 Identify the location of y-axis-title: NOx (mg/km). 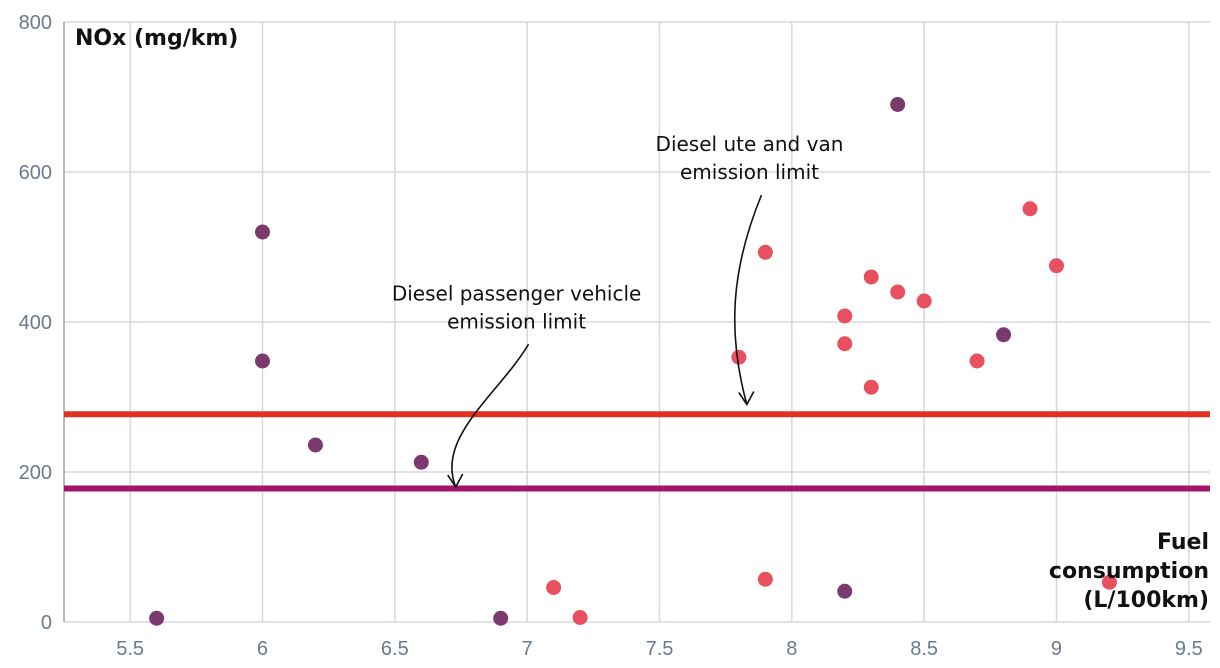
(156, 38).